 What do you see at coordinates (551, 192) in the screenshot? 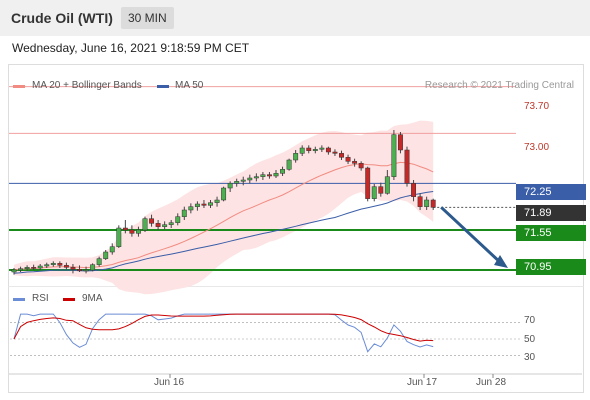
I see `ma50-price-box: 72.25` at bounding box center [551, 192].